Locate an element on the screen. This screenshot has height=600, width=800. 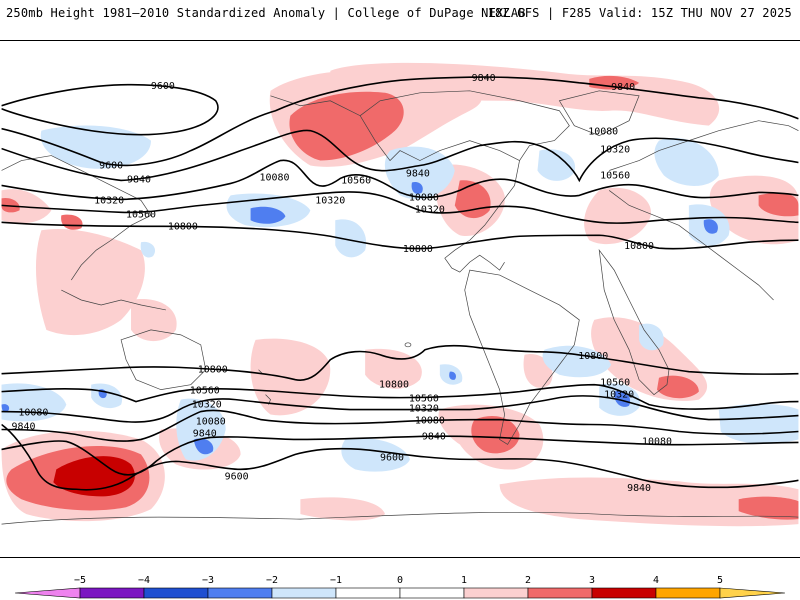
colorbar-seg-pos3 is located at coordinates (624, 593).